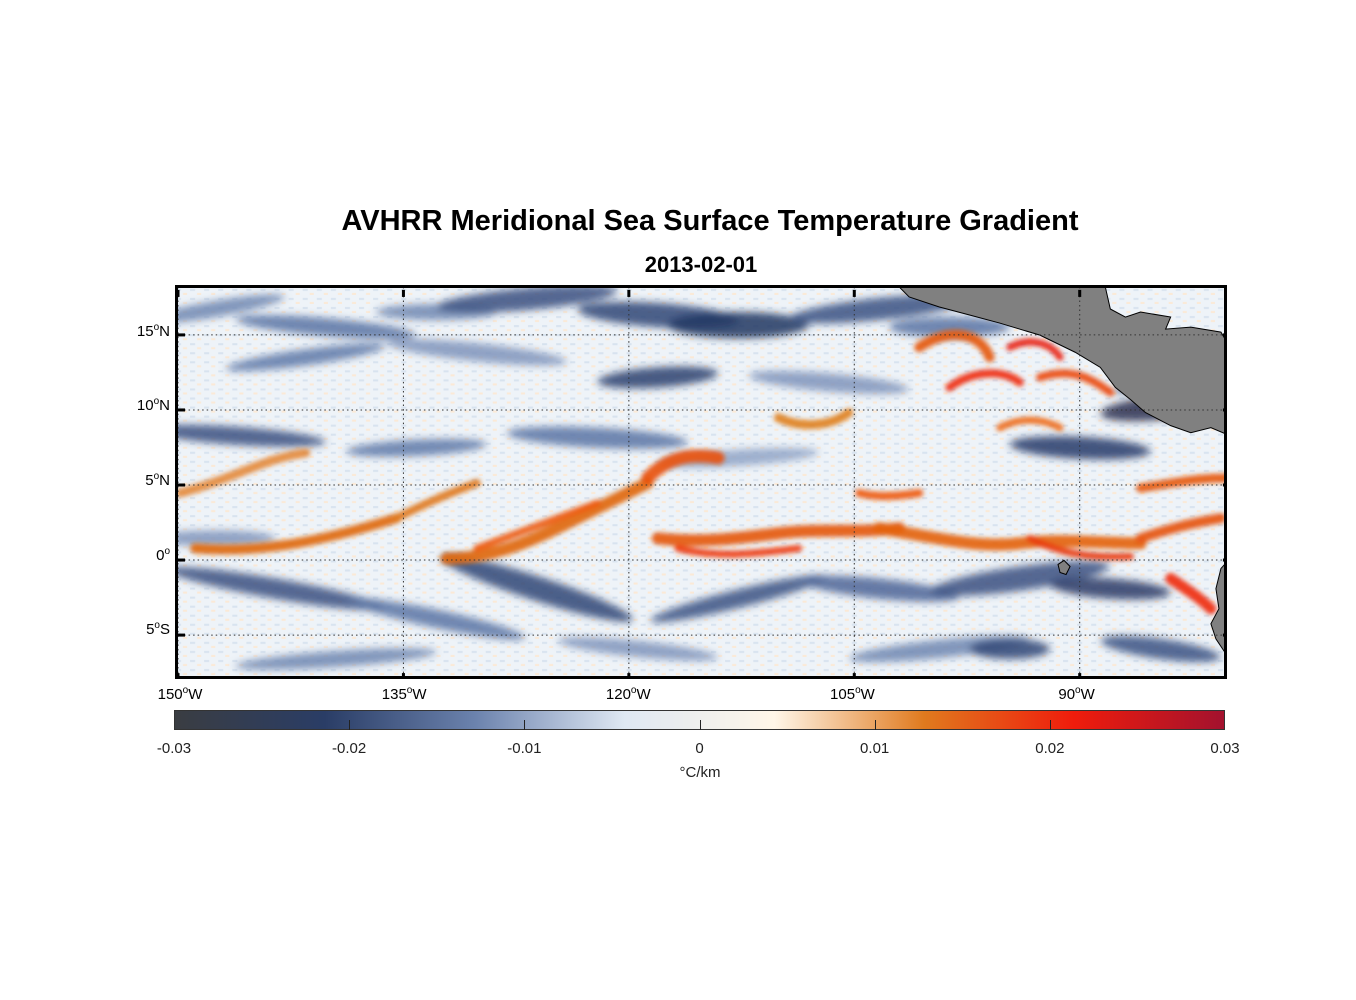  Describe the element at coordinates (628, 694) in the screenshot. I see `longitude-label: 120oW` at that location.